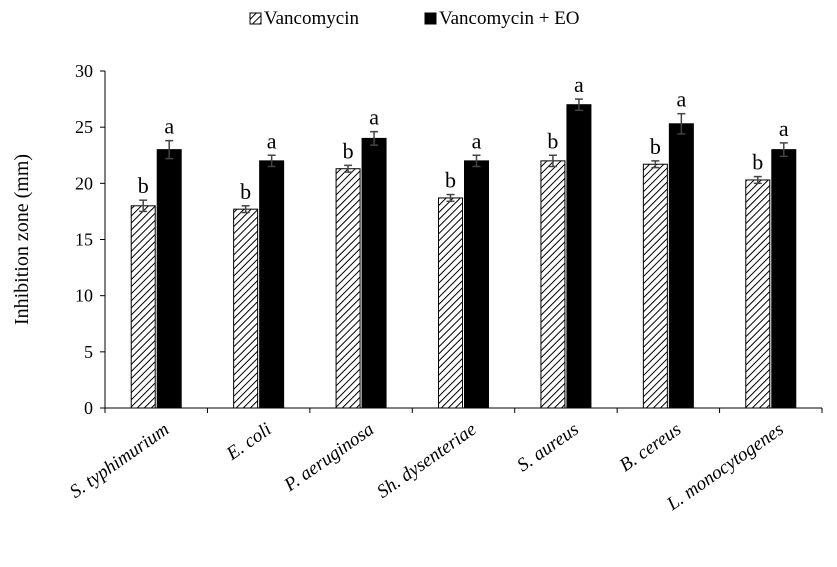 The height and width of the screenshot is (567, 837). Describe the element at coordinates (509, 18) in the screenshot. I see `legend-label: Vancomycin + EO` at that location.